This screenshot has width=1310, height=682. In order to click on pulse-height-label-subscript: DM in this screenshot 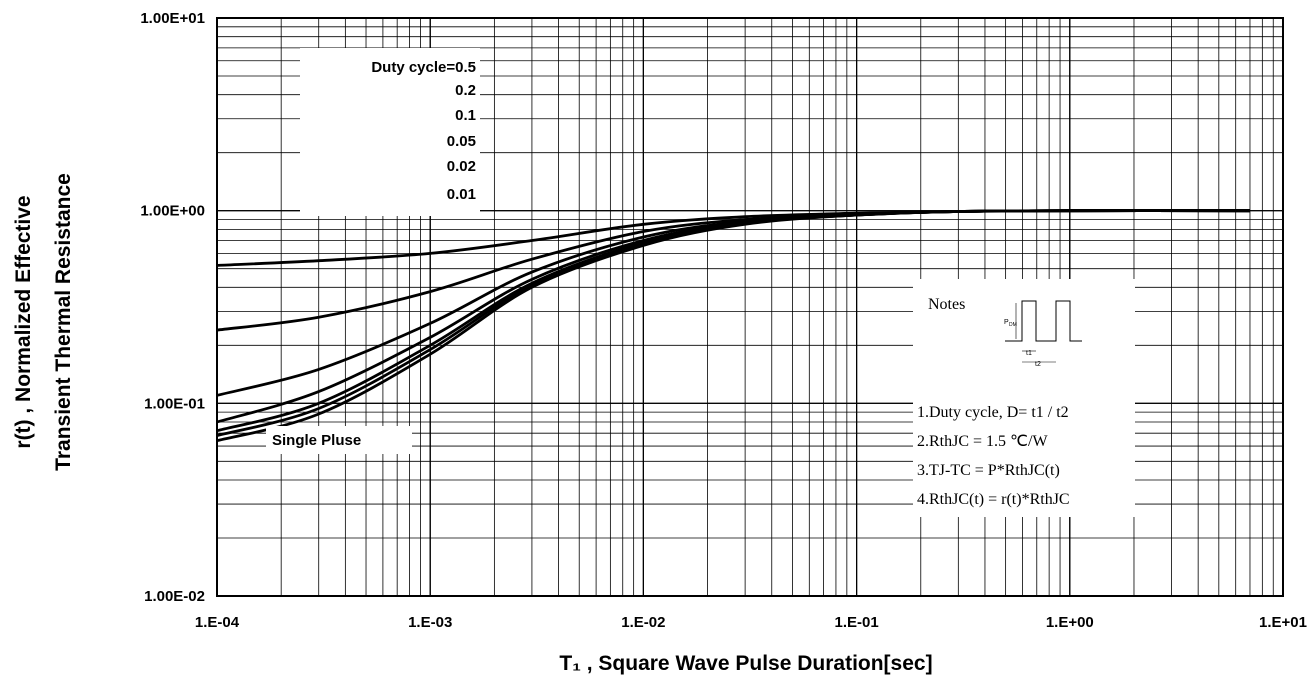, I will do `click(1013, 325)`.